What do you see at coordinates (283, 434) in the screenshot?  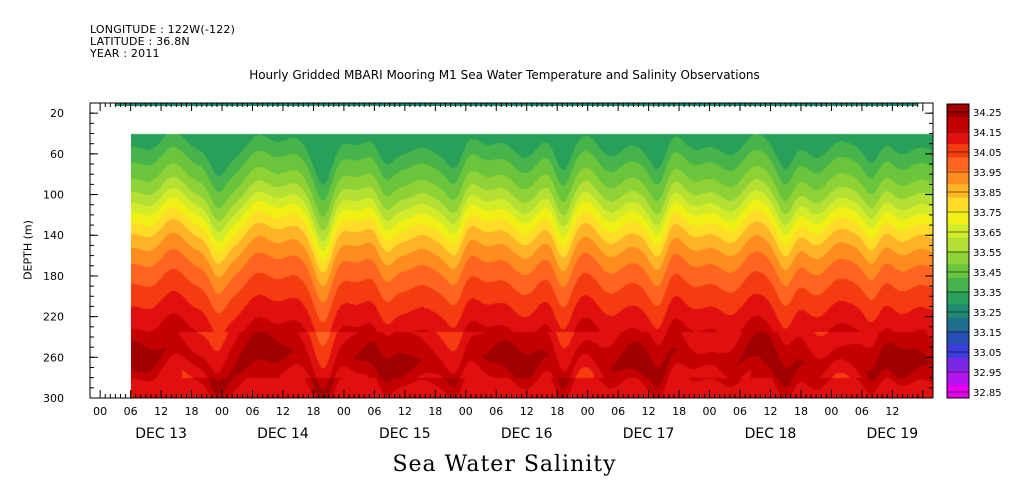 I see `x-day-label: DEC 14` at bounding box center [283, 434].